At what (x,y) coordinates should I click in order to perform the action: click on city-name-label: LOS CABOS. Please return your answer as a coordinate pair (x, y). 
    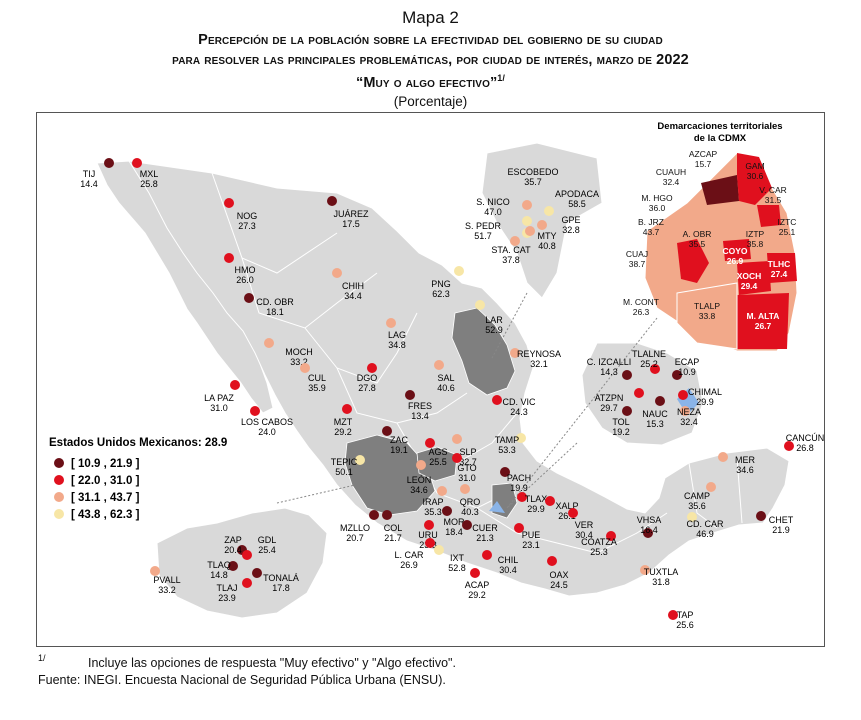
    Looking at the image, I should click on (267, 422).